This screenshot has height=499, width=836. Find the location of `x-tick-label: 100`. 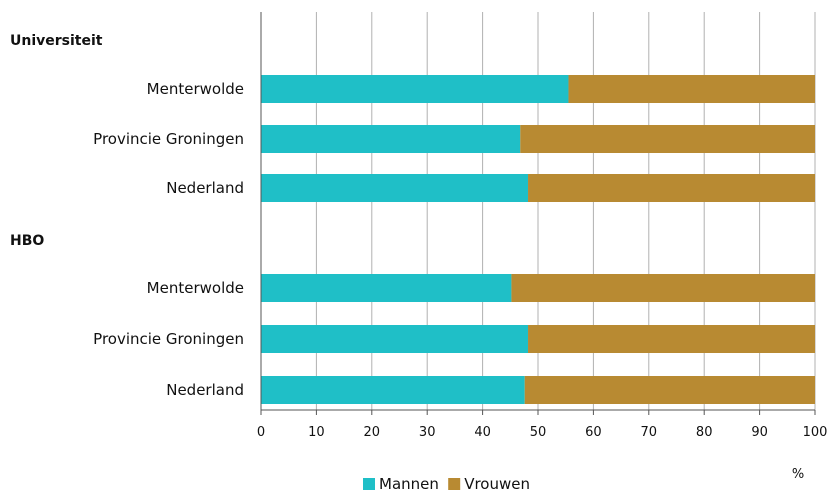

x-tick-label: 100 is located at coordinates (815, 432).